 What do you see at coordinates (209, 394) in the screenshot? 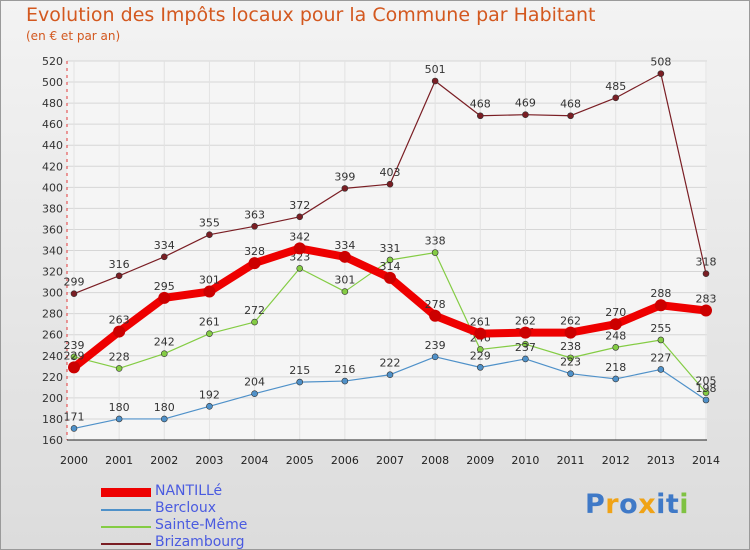
I see `data-label: 192` at bounding box center [209, 394].